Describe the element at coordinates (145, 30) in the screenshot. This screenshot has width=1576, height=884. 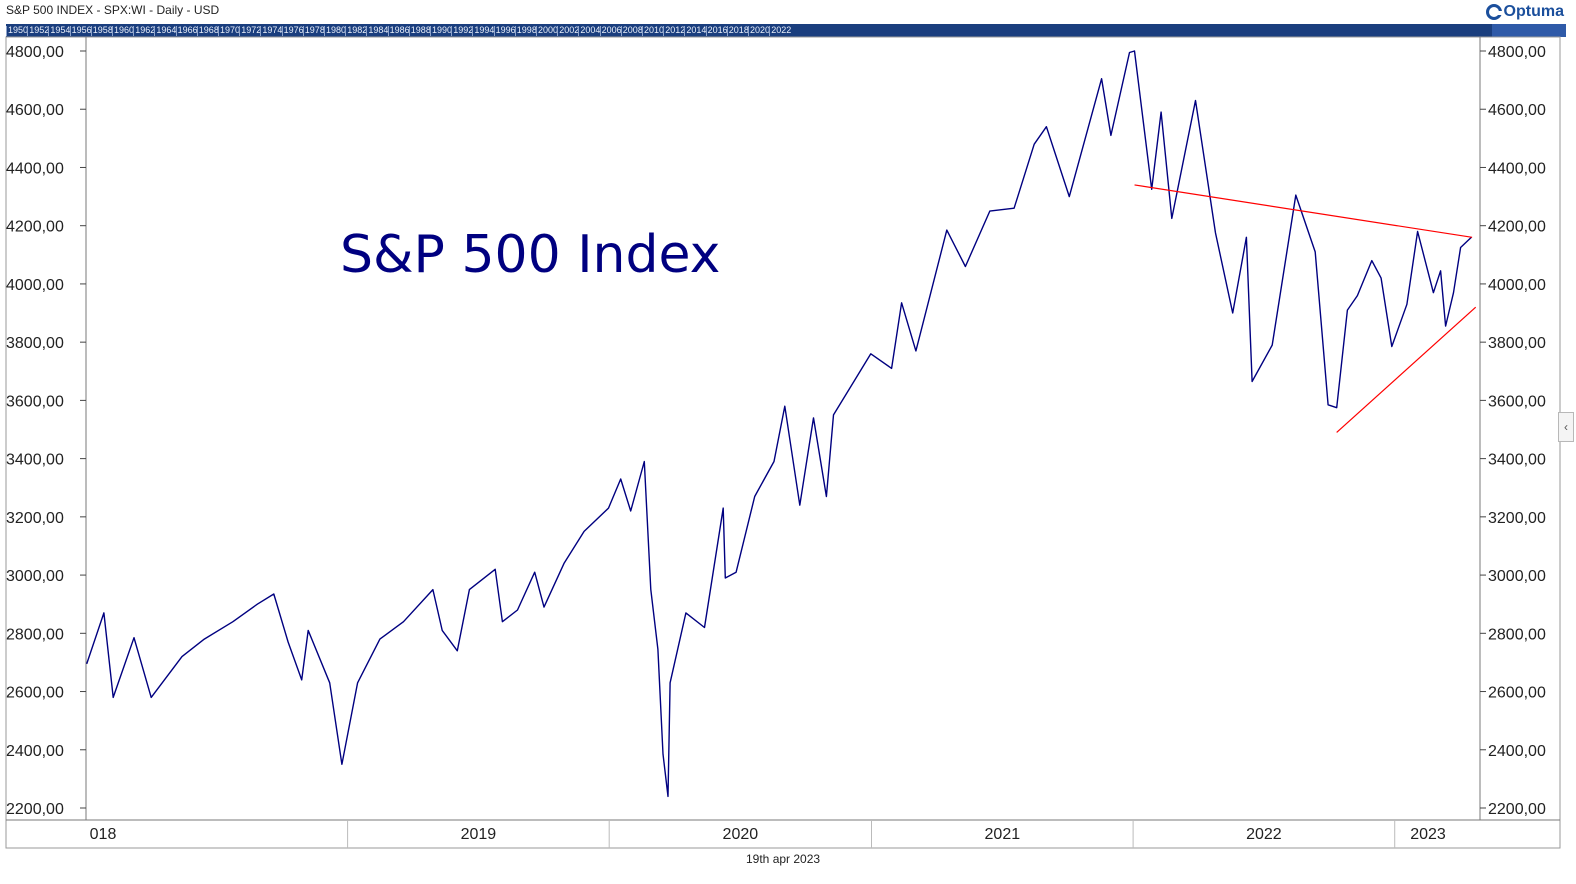
I see `overview-year-label: 1962` at that location.